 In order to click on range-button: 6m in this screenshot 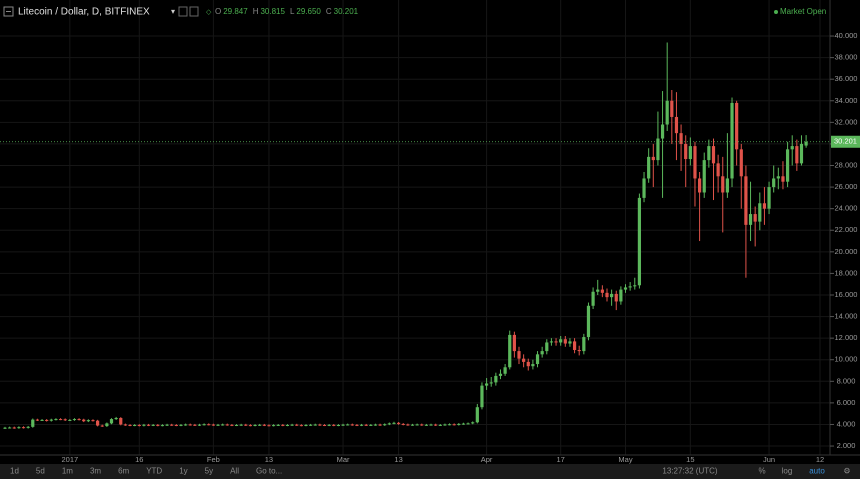, I will do `click(123, 471)`.